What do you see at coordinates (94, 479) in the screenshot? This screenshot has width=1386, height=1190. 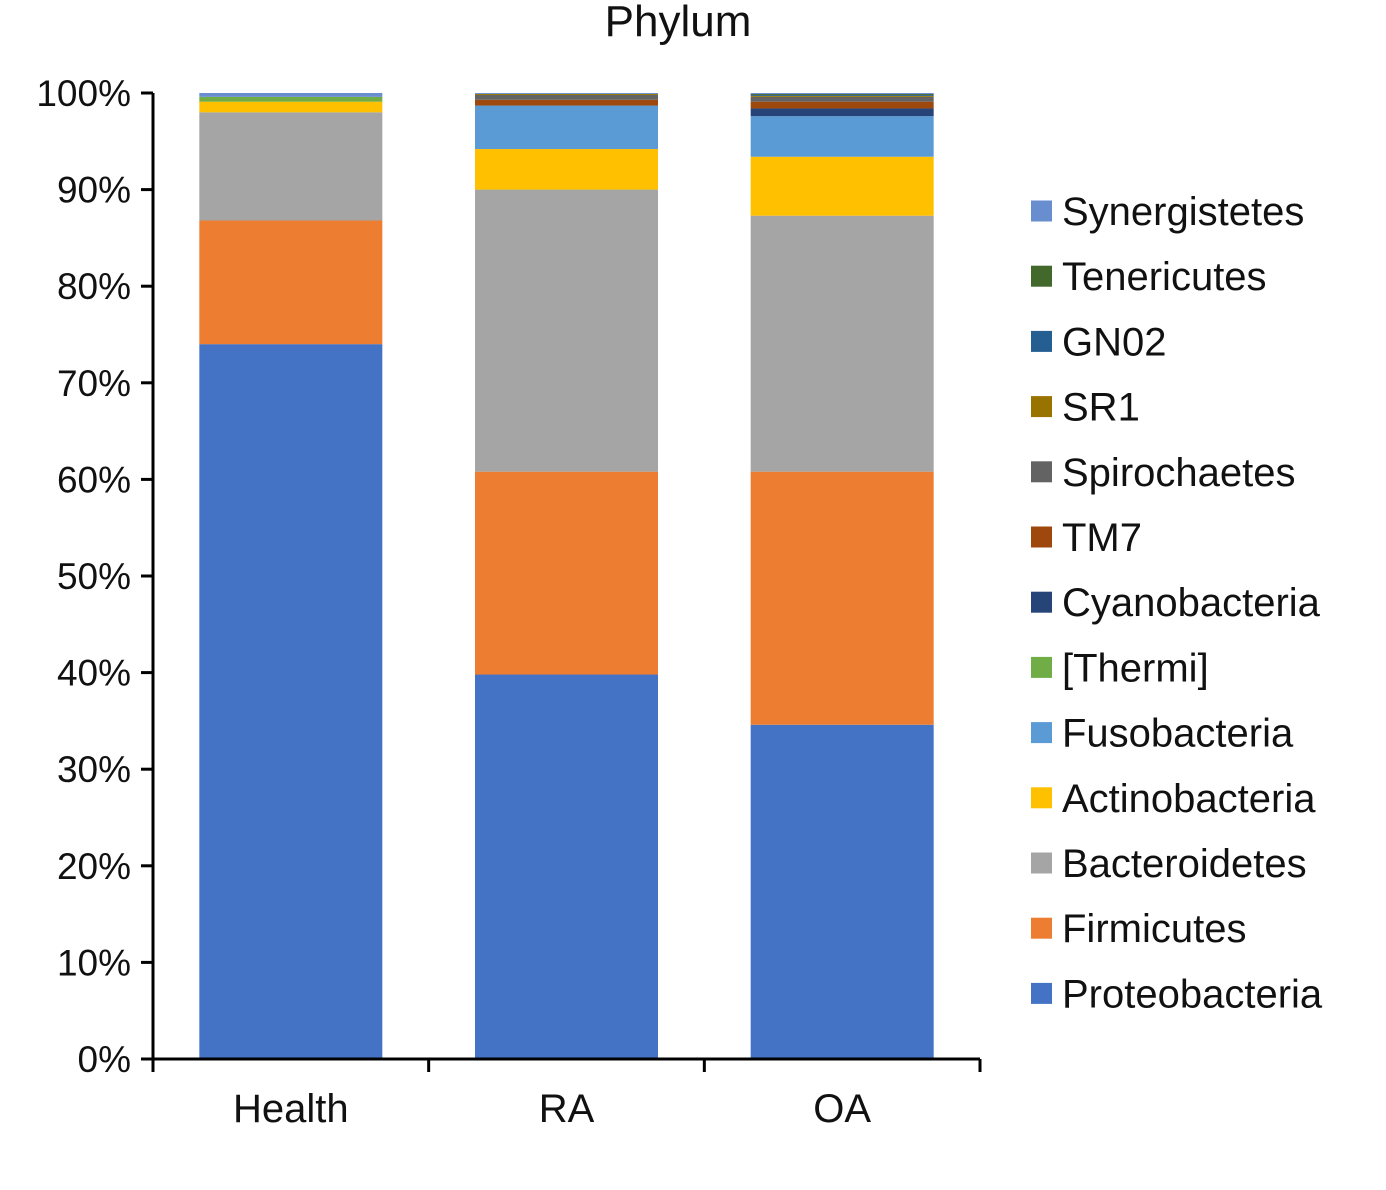 I see `y-tick-label: 60%` at bounding box center [94, 479].